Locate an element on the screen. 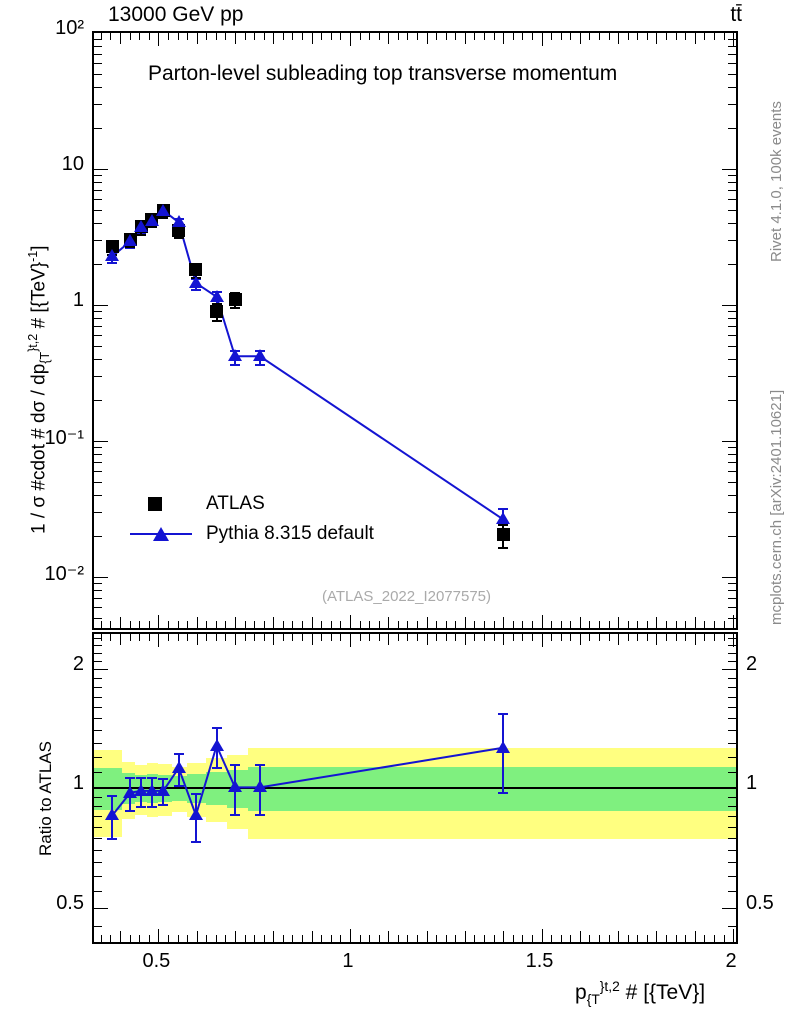 This screenshot has height=1024, width=786. x-axis-title-sub: {T is located at coordinates (593, 999).